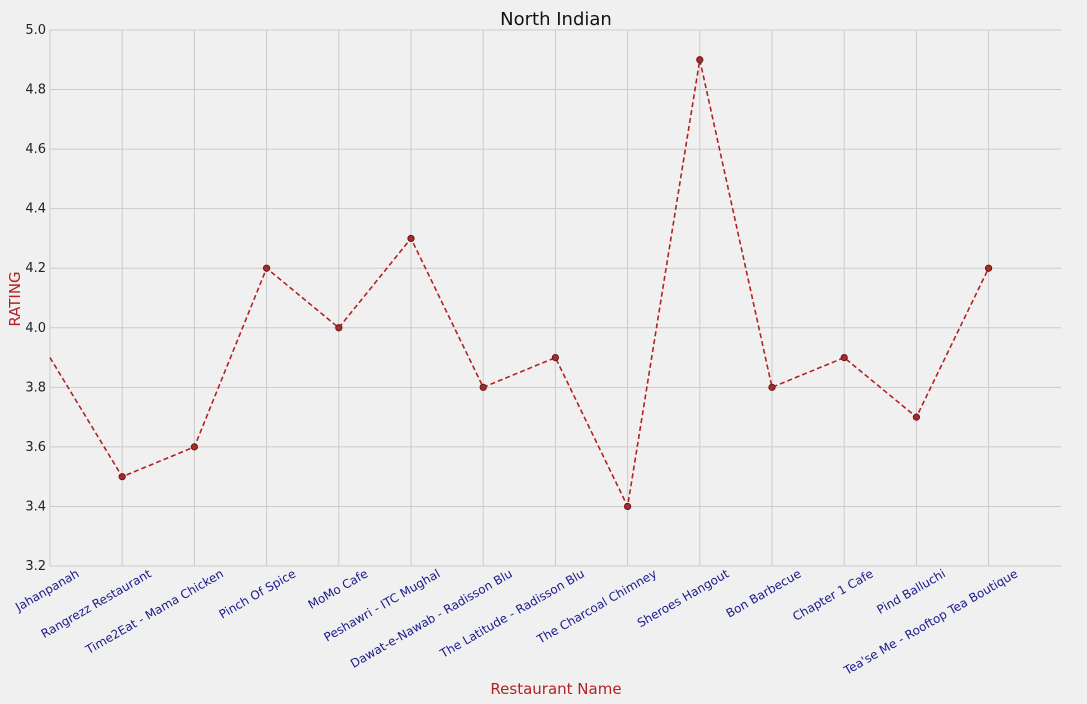  What do you see at coordinates (555, 689) in the screenshot?
I see `x-axis-label: Restaurant Name` at bounding box center [555, 689].